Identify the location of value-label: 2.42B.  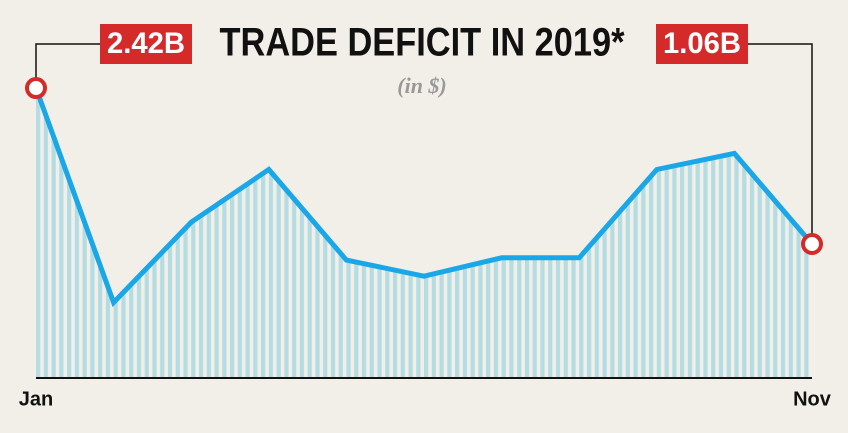
(146, 43).